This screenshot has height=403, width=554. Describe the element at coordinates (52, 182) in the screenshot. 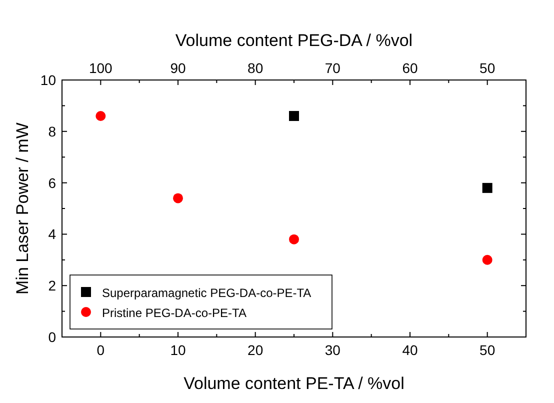

I see `y-tick-label: 6` at that location.